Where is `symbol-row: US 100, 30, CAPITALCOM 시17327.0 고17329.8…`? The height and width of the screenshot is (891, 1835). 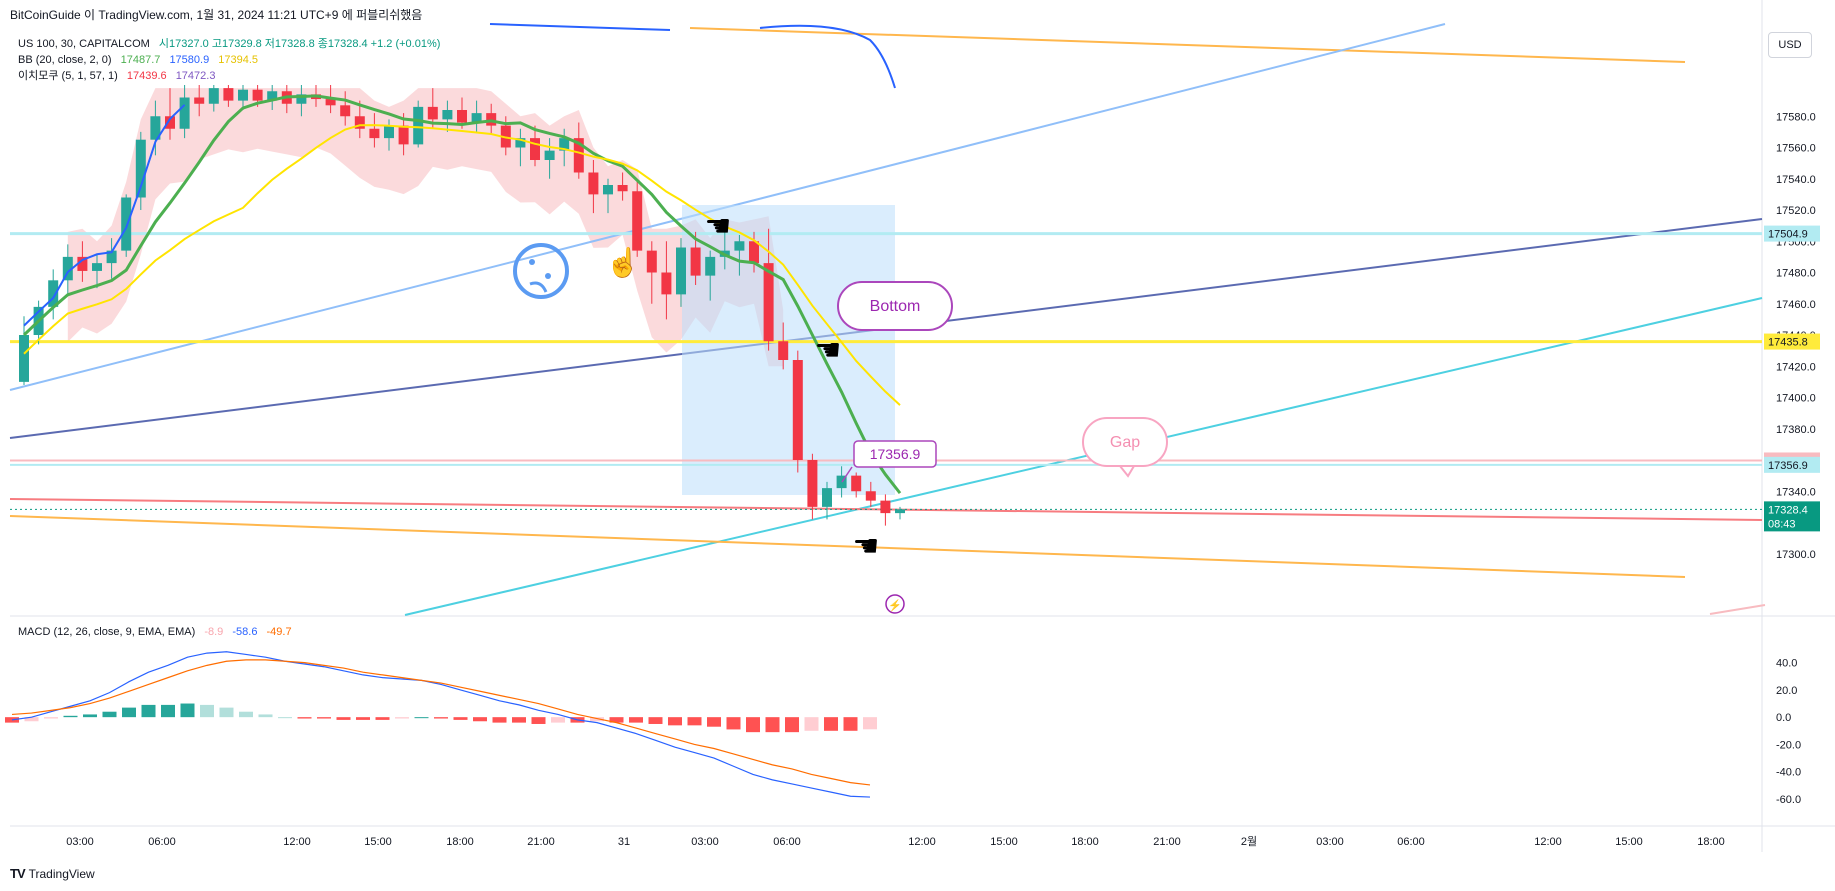
symbol-row: US 100, 30, CAPITALCOM 시17327.0 고17329.8… is located at coordinates (229, 44).